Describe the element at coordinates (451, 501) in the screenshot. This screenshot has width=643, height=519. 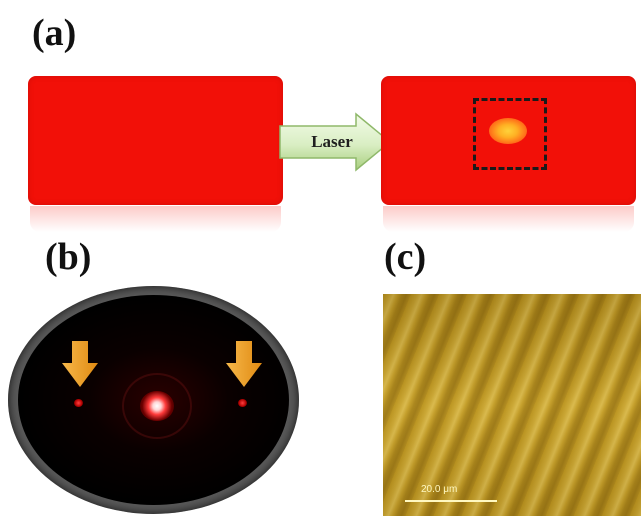
I see `scale-bar` at that location.